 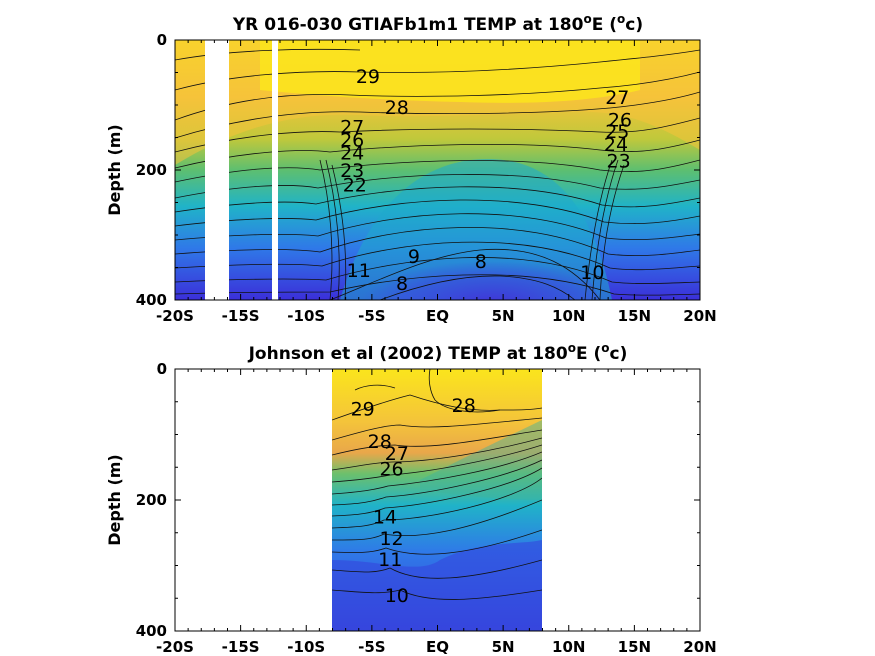 What do you see at coordinates (437, 585) in the screenshot?
I see `bottom-deep-cool` at bounding box center [437, 585].